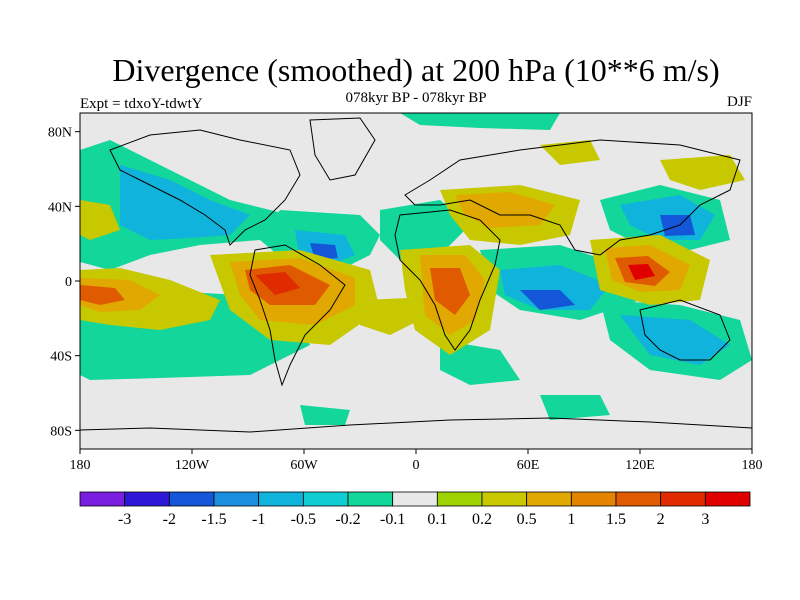 The width and height of the screenshot is (800, 600). What do you see at coordinates (572, 197) in the screenshot?
I see `coast-europe-asia` at bounding box center [572, 197].